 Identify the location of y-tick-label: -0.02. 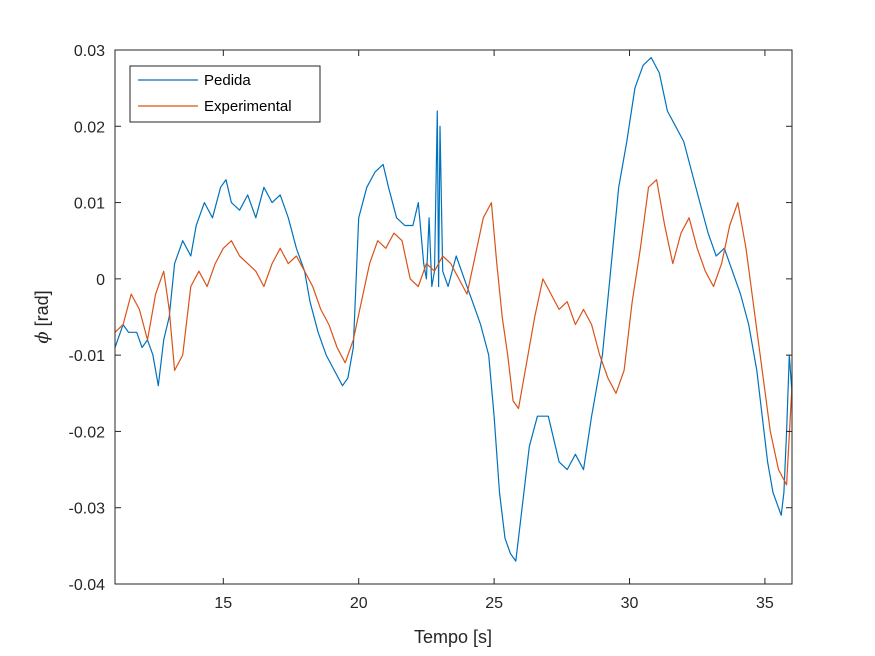
(87, 432).